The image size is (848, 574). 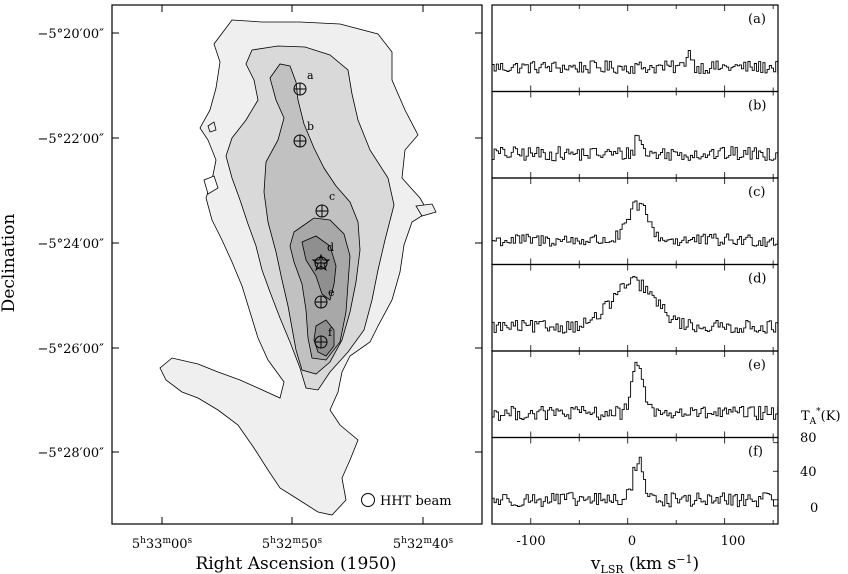 I want to click on position-label-c: c, so click(x=332, y=196).